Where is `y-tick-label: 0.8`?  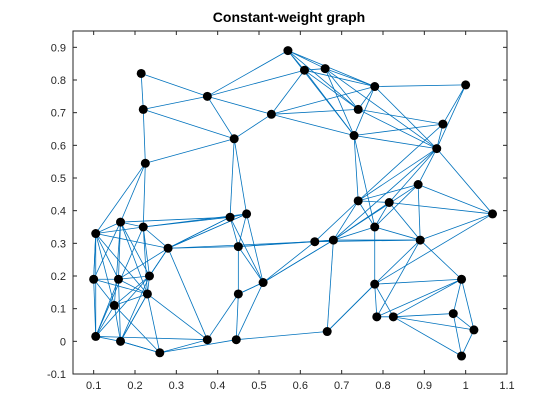
y-tick-label: 0.8 is located at coordinates (58, 81).